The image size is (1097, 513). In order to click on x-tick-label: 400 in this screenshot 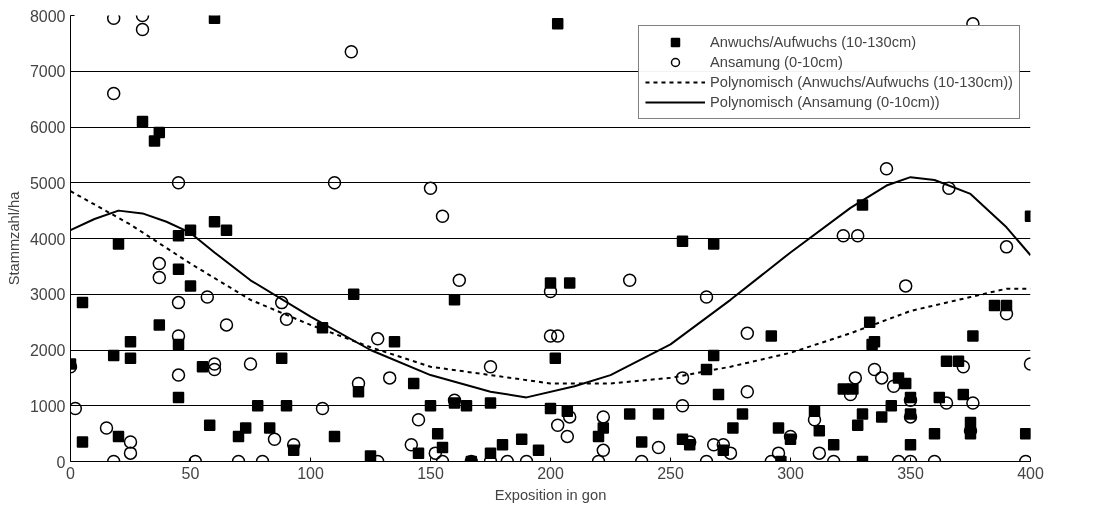, I will do `click(1030, 473)`.